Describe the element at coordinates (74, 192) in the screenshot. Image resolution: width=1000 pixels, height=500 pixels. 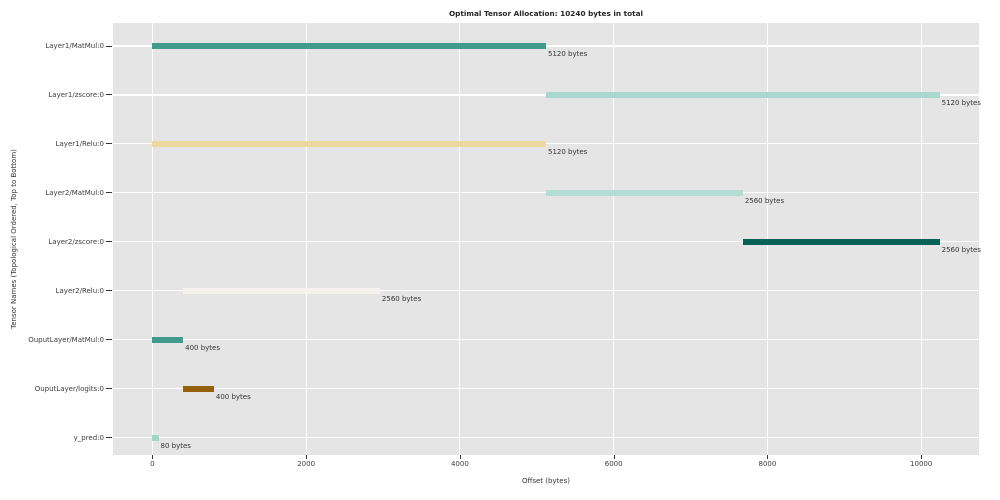
I see `y-tick-label-layer2-matmul-0: Layer2/MatMul:0` at that location.